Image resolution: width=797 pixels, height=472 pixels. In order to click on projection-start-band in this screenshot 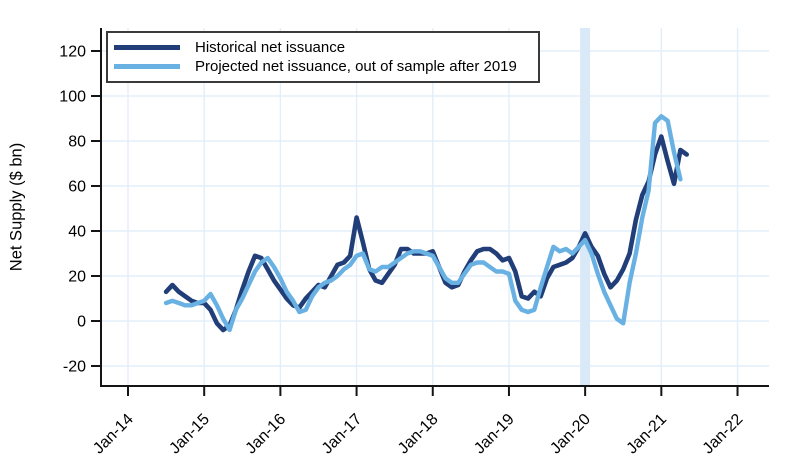, I will do `click(585, 207)`.